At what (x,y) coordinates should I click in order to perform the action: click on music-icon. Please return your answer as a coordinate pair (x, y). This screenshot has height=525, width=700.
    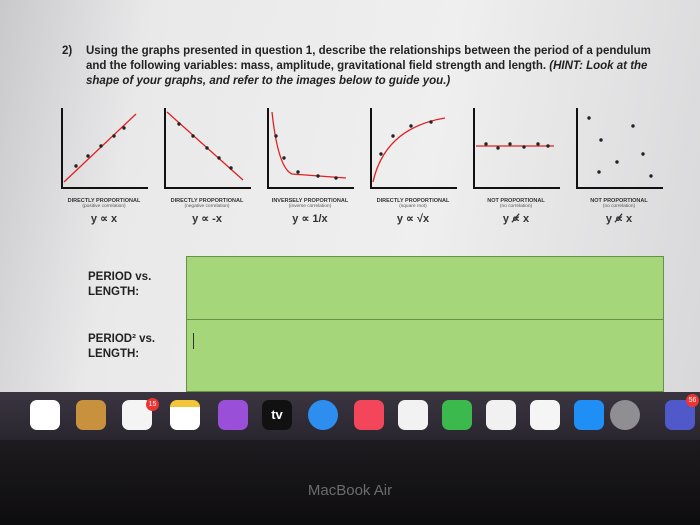
    Looking at the image, I should click on (369, 415).